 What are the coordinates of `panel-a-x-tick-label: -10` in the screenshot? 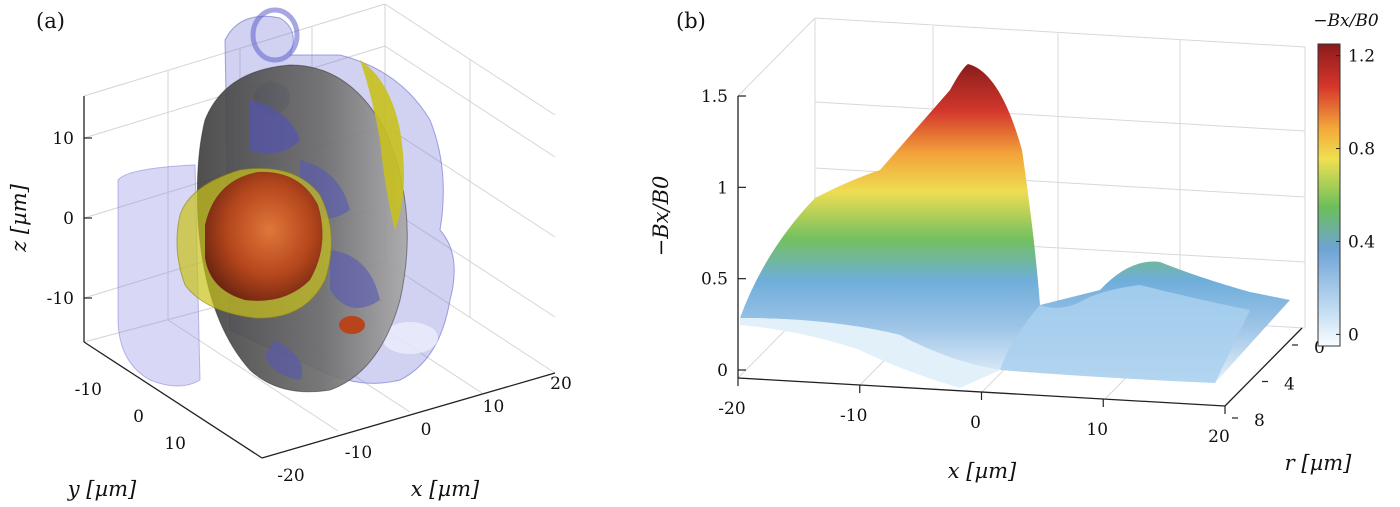 It's located at (358, 453).